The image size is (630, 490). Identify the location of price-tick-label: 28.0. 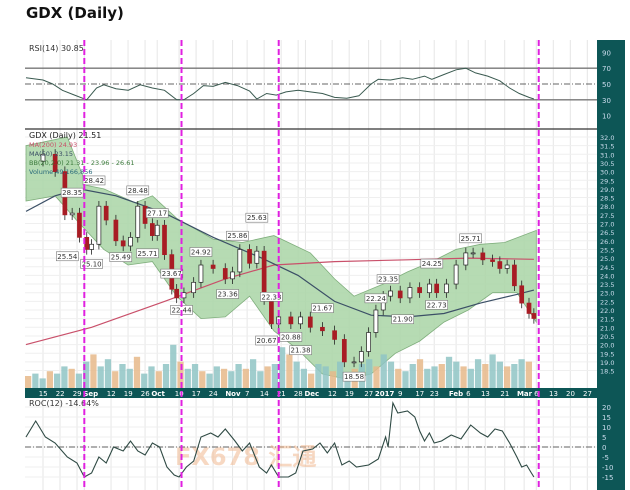
(607, 207).